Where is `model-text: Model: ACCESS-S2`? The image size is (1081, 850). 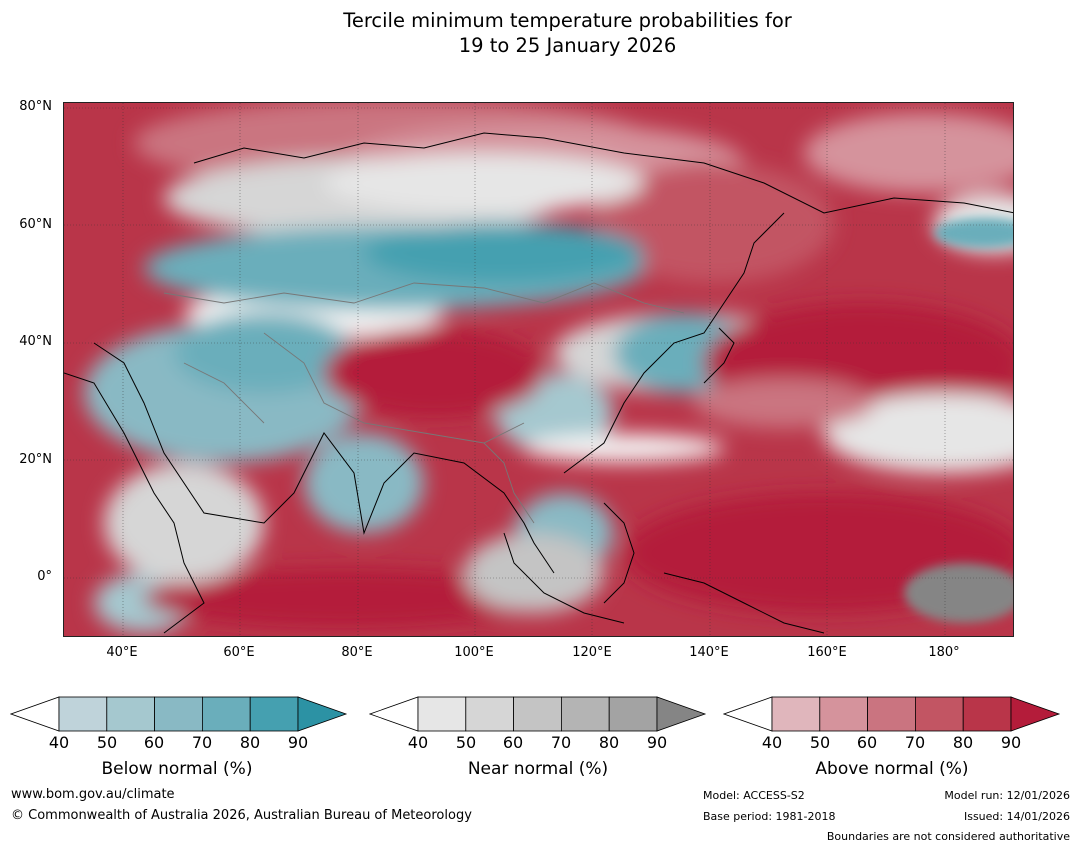 model-text: Model: ACCESS-S2 is located at coordinates (754, 795).